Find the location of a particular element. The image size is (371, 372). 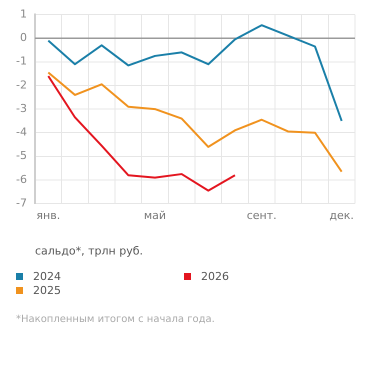

y-tick-label: -1 is located at coordinates (21, 61).